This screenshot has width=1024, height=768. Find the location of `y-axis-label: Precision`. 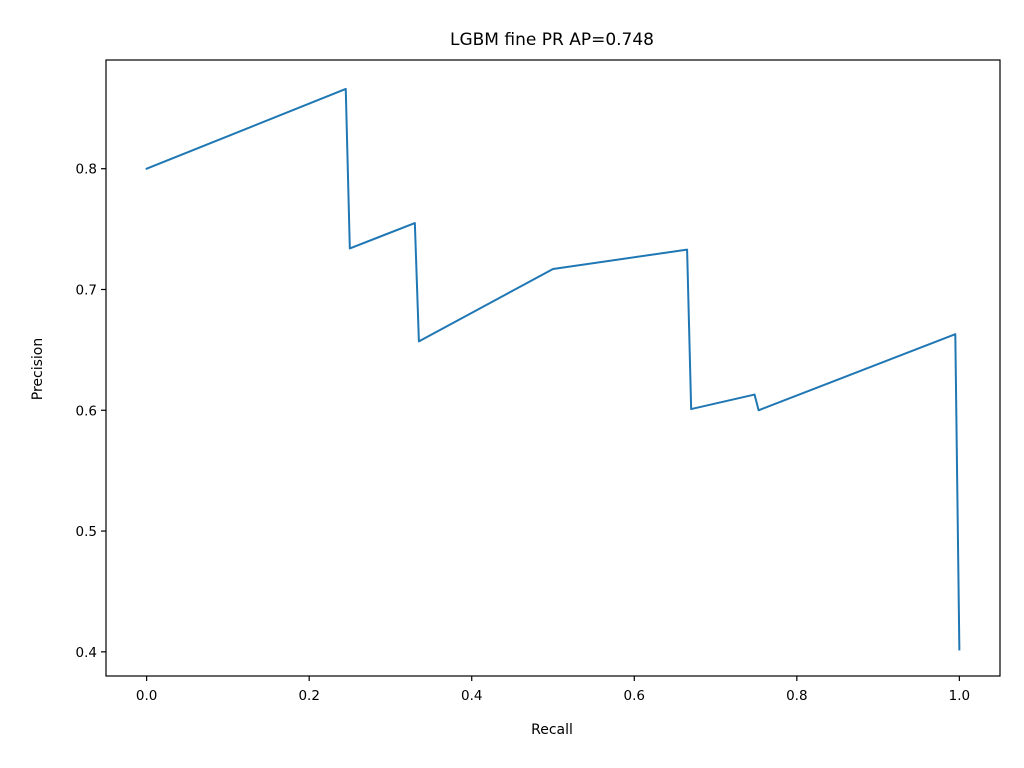

y-axis-label: Precision is located at coordinates (38, 369).